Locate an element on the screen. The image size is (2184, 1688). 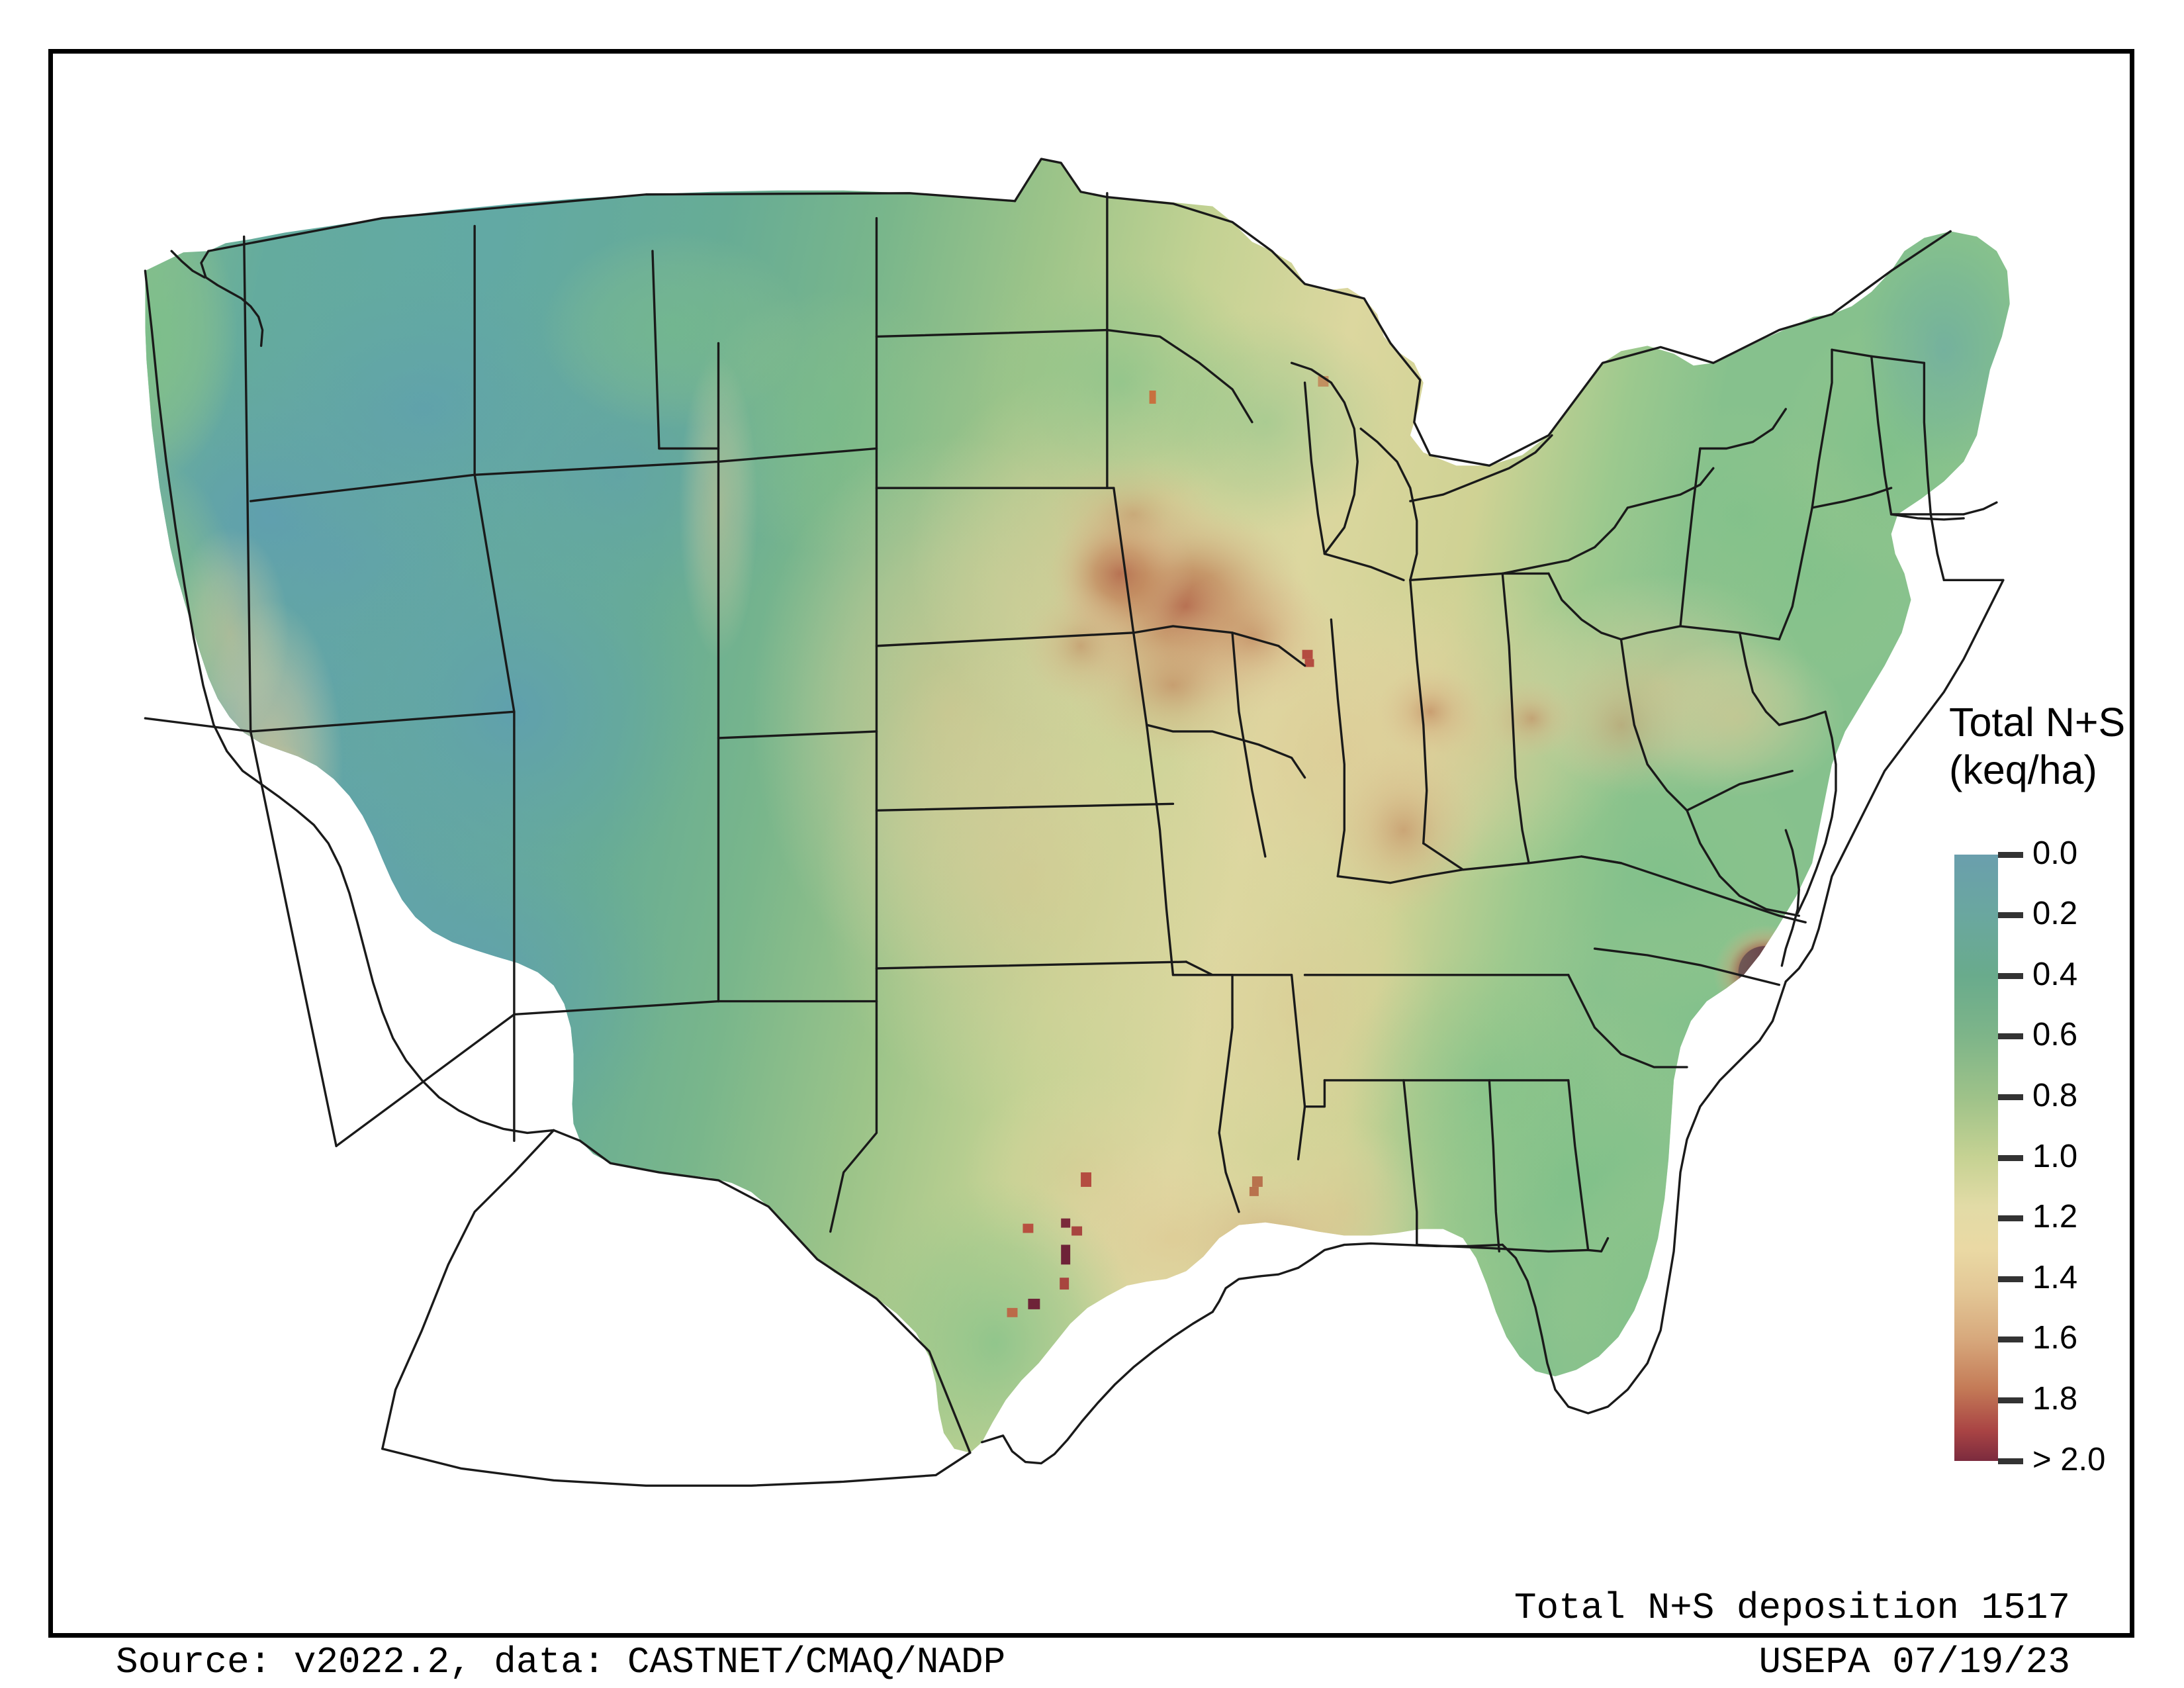
colorbar-tick-label: 0.4 is located at coordinates (2055, 974).